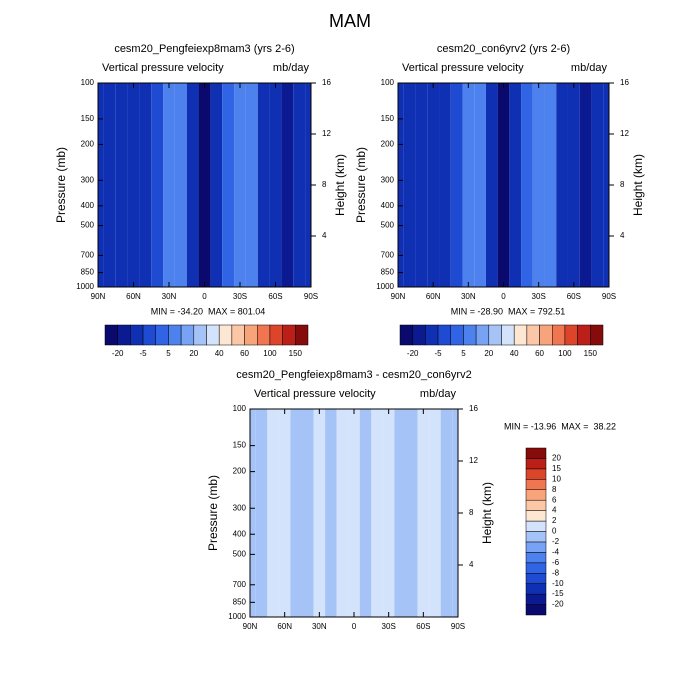 The height and width of the screenshot is (700, 700). I want to click on chart-title: cesm20_Pengfeiexp8mam3 - cesm20_con6yrv2, so click(353, 375).